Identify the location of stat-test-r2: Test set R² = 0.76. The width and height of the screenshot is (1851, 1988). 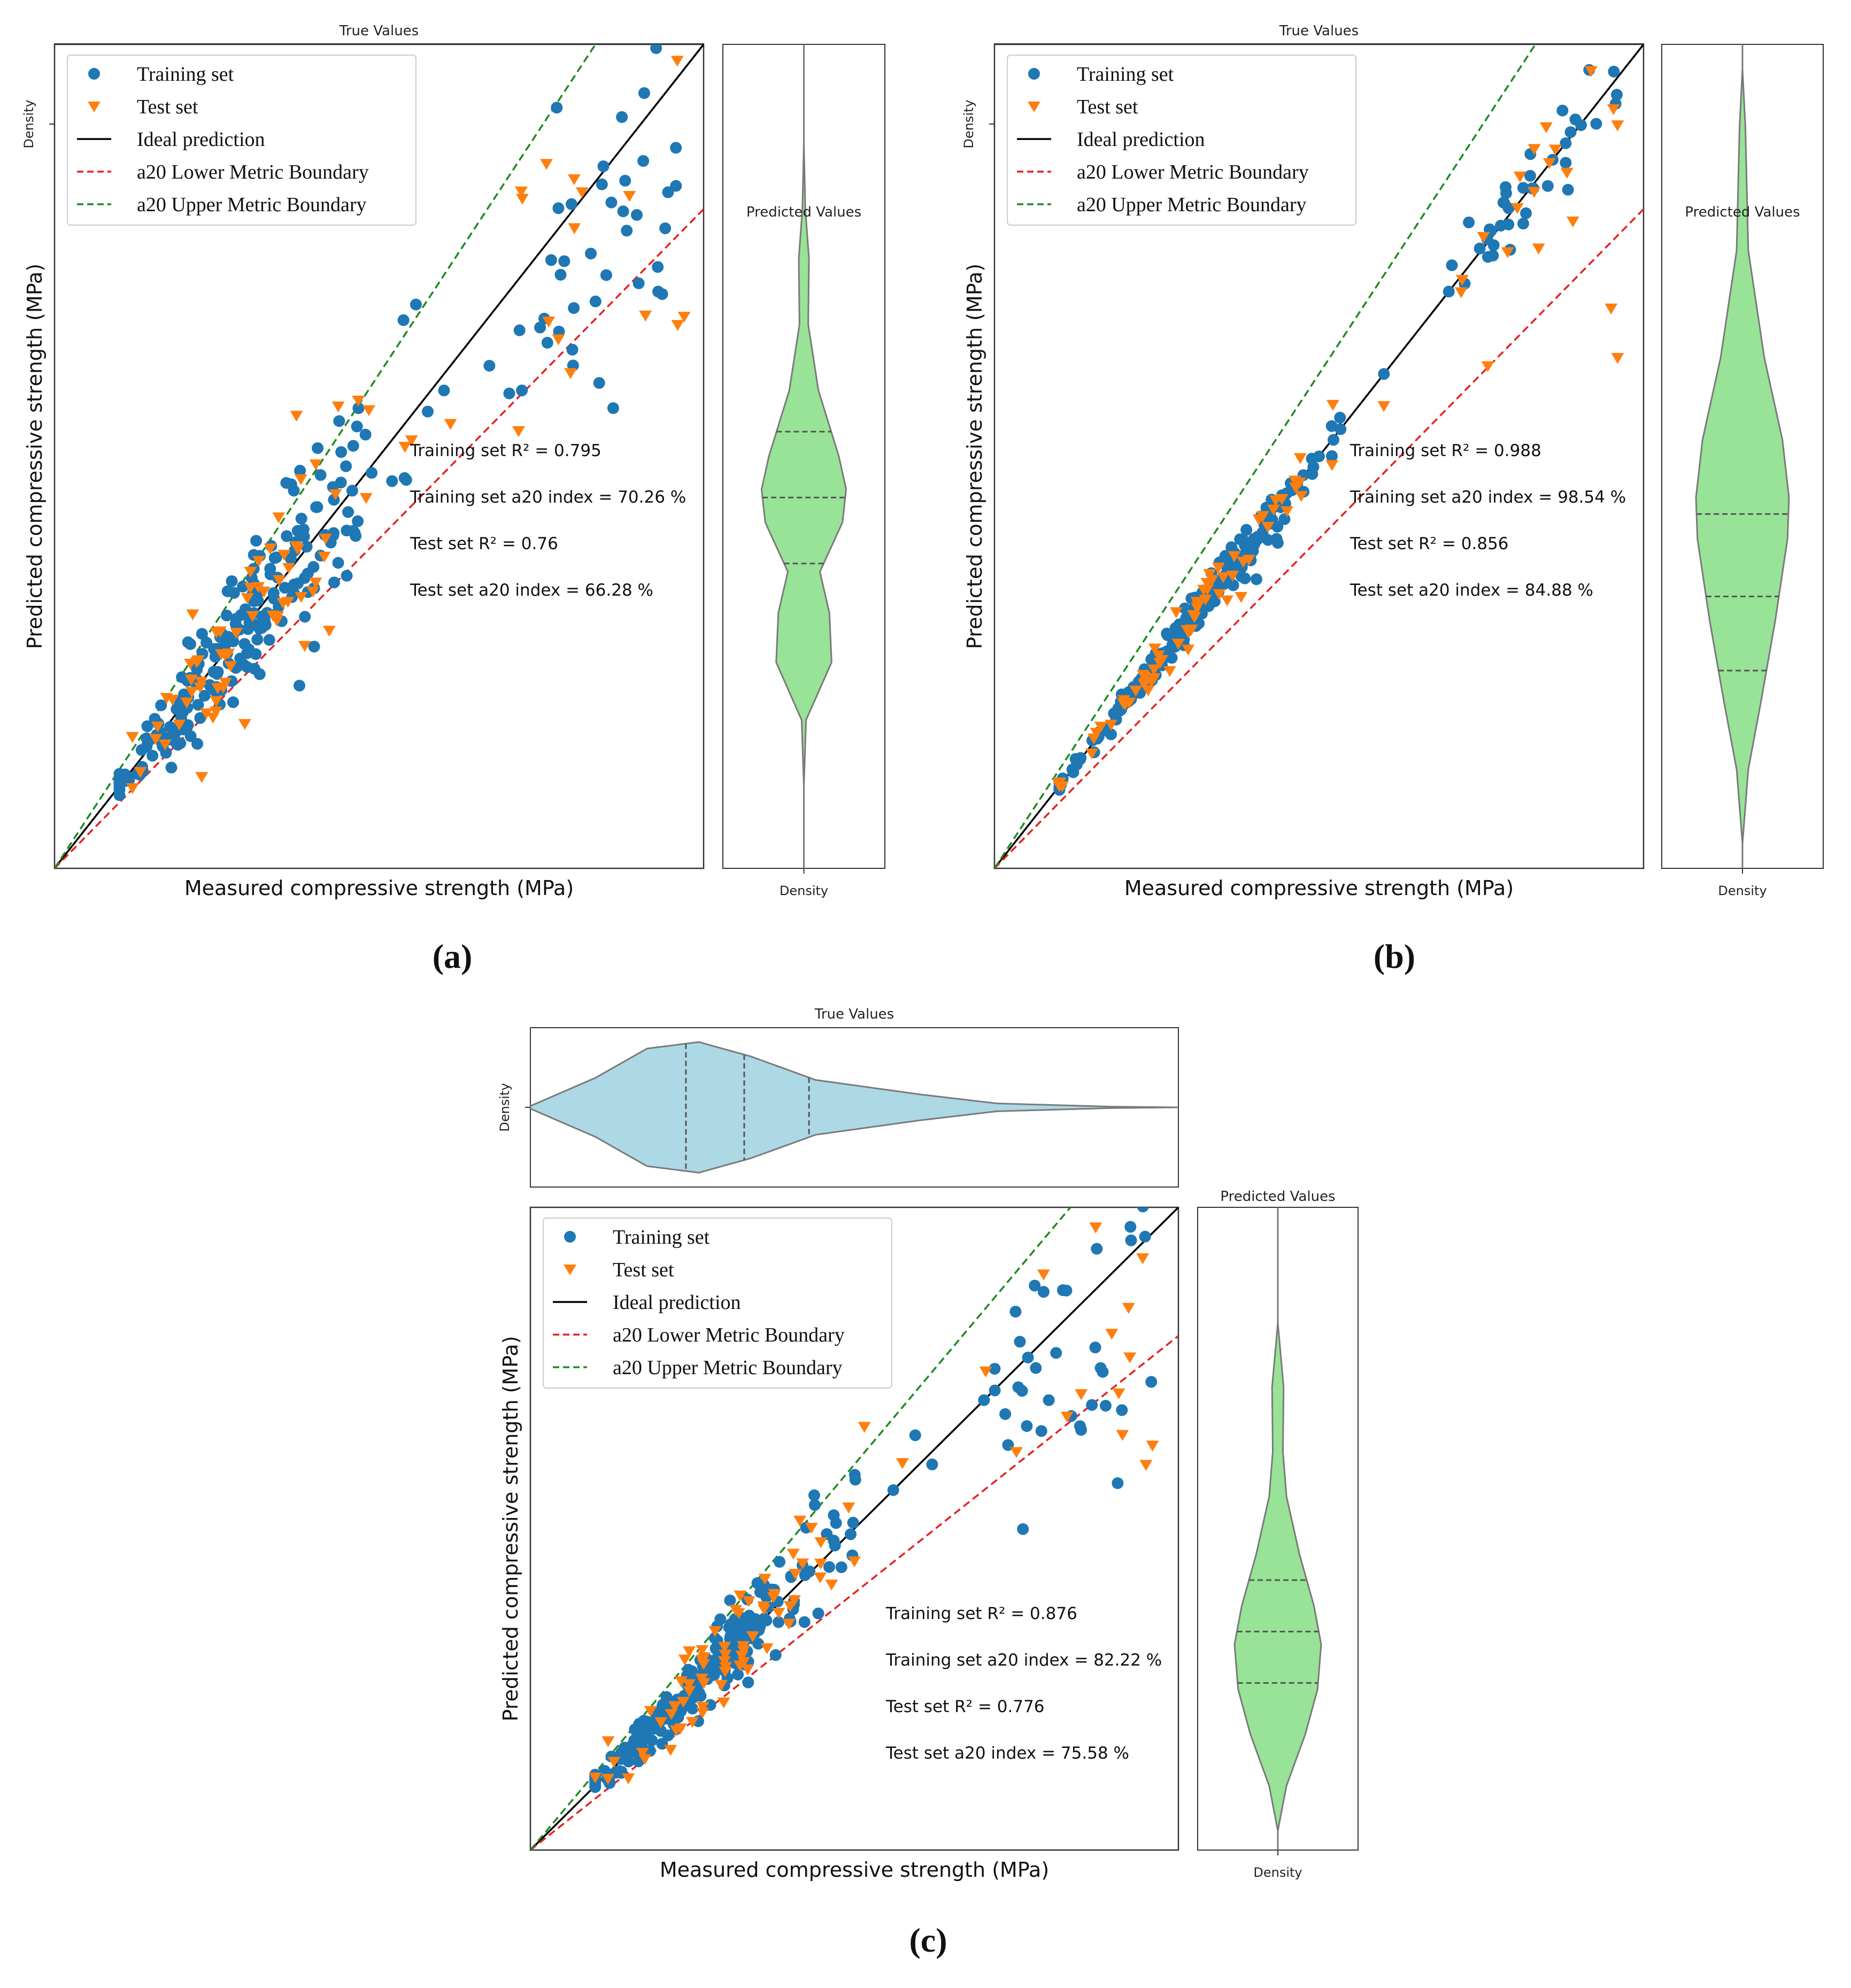
(484, 543).